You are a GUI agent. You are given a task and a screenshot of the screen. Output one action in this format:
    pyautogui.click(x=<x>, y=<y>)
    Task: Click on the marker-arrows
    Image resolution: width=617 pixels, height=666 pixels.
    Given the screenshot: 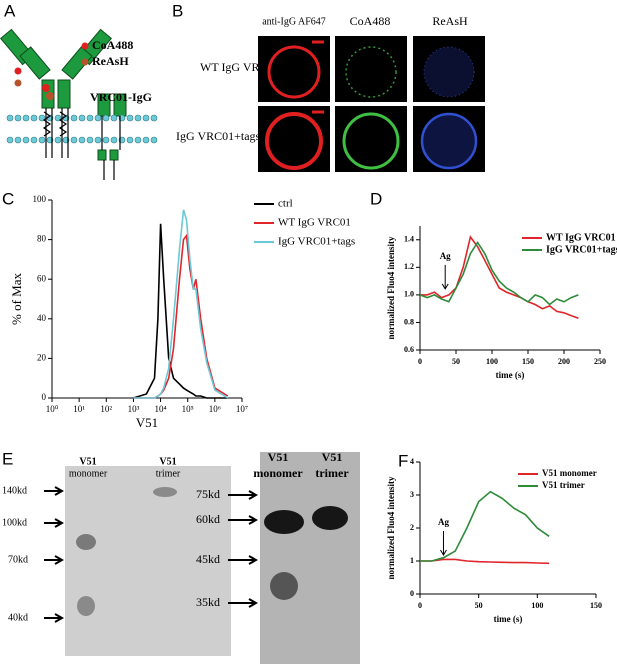 What is the action you would take?
    pyautogui.click(x=151, y=554)
    